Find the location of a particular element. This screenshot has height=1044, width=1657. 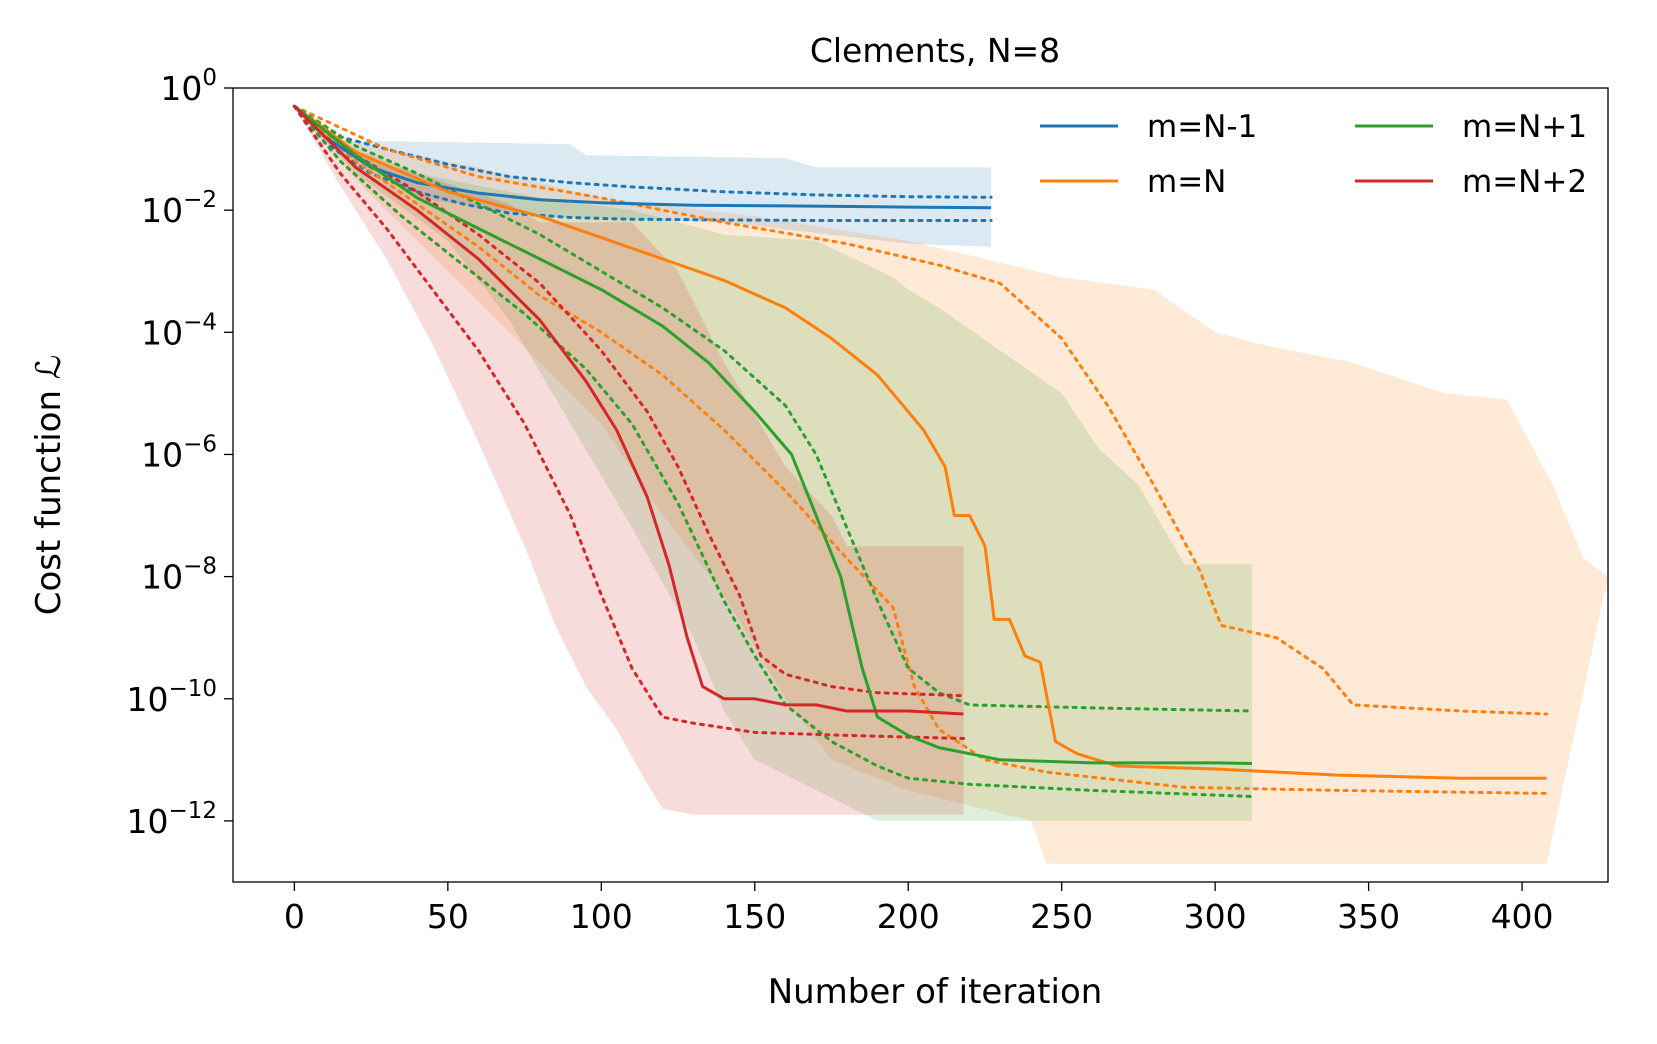

y-tick-label: 10⁻² is located at coordinates (179, 208).